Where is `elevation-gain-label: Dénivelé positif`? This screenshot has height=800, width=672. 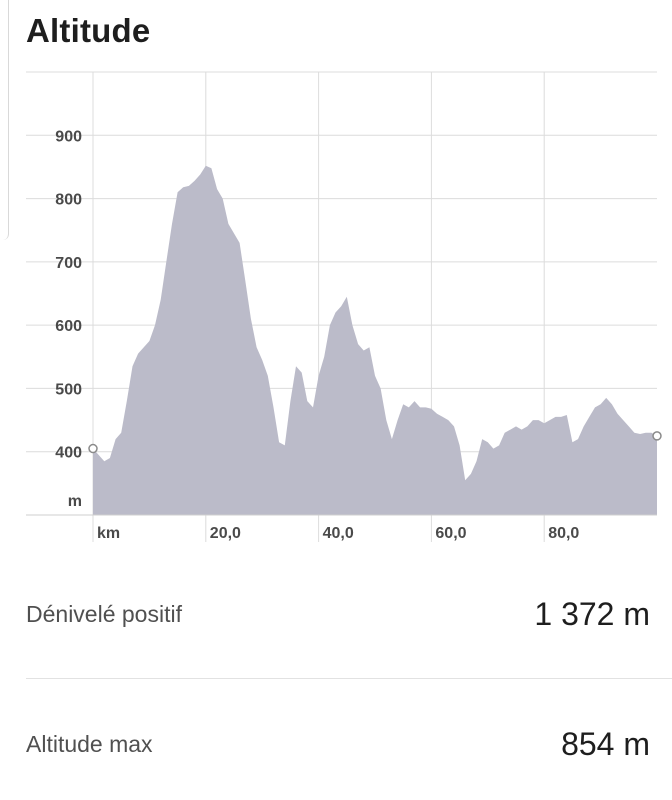
elevation-gain-label: Dénivelé positif is located at coordinates (104, 613).